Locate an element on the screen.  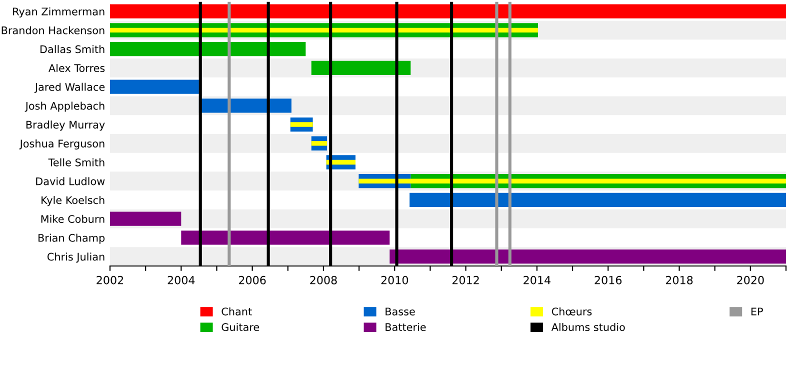
y-tick-label: Brian Champ is located at coordinates (71, 239).